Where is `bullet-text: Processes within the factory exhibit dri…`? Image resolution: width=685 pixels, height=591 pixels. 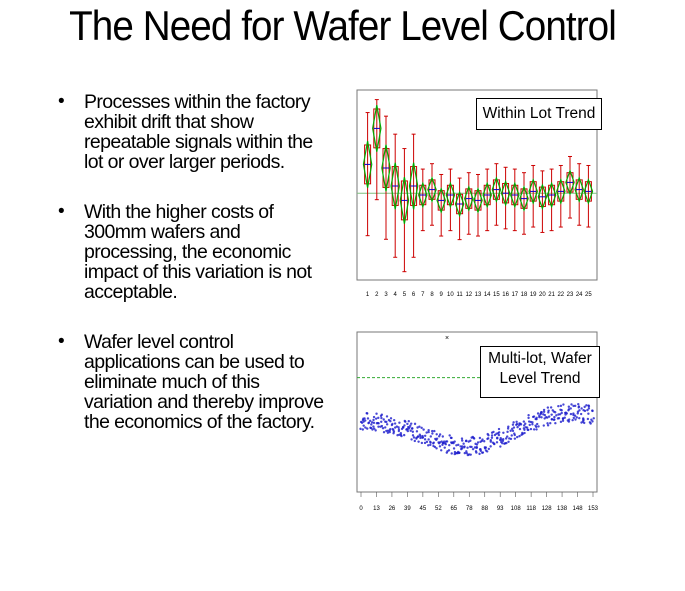
bullet-text: Processes within the factory exhibit dri… is located at coordinates (198, 132).